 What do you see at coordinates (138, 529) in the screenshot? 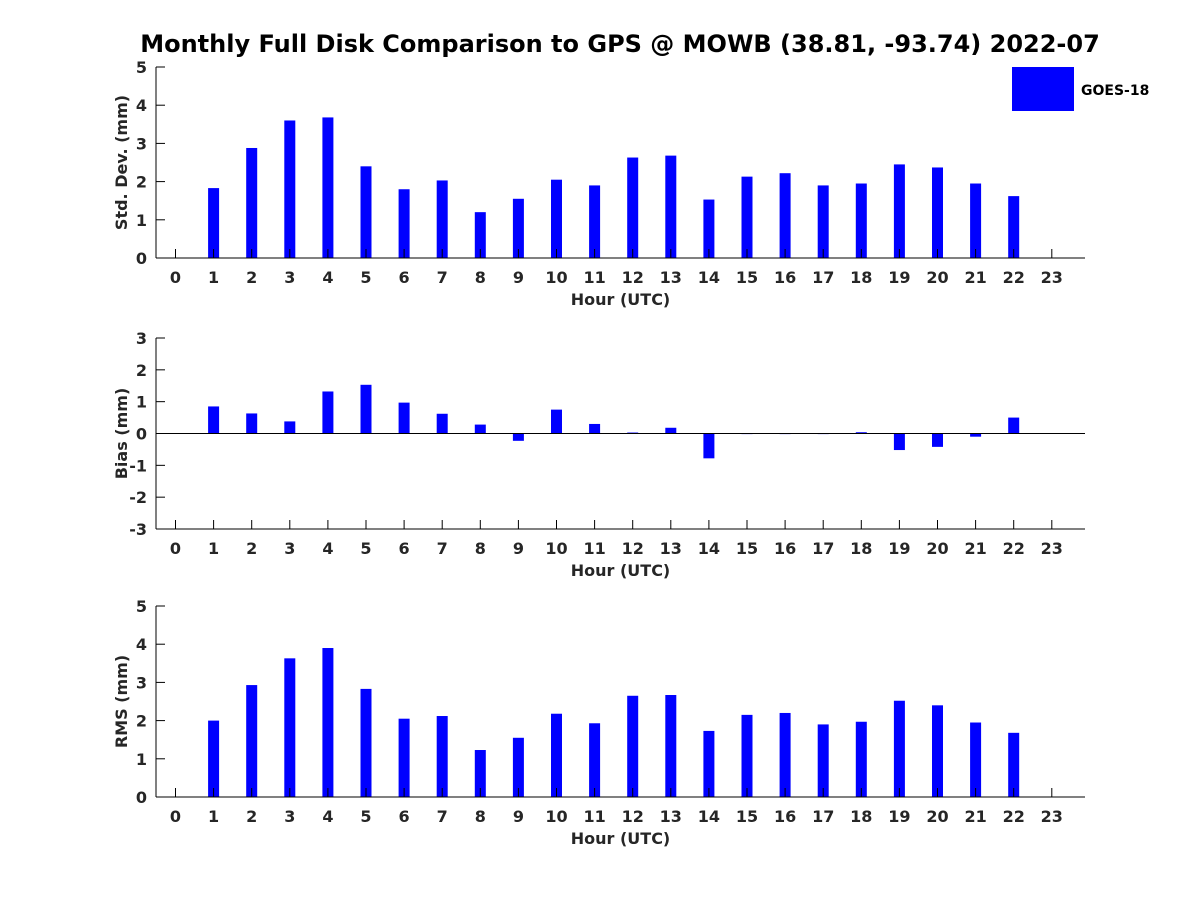
I see `y-tick-label: -3` at bounding box center [138, 529].